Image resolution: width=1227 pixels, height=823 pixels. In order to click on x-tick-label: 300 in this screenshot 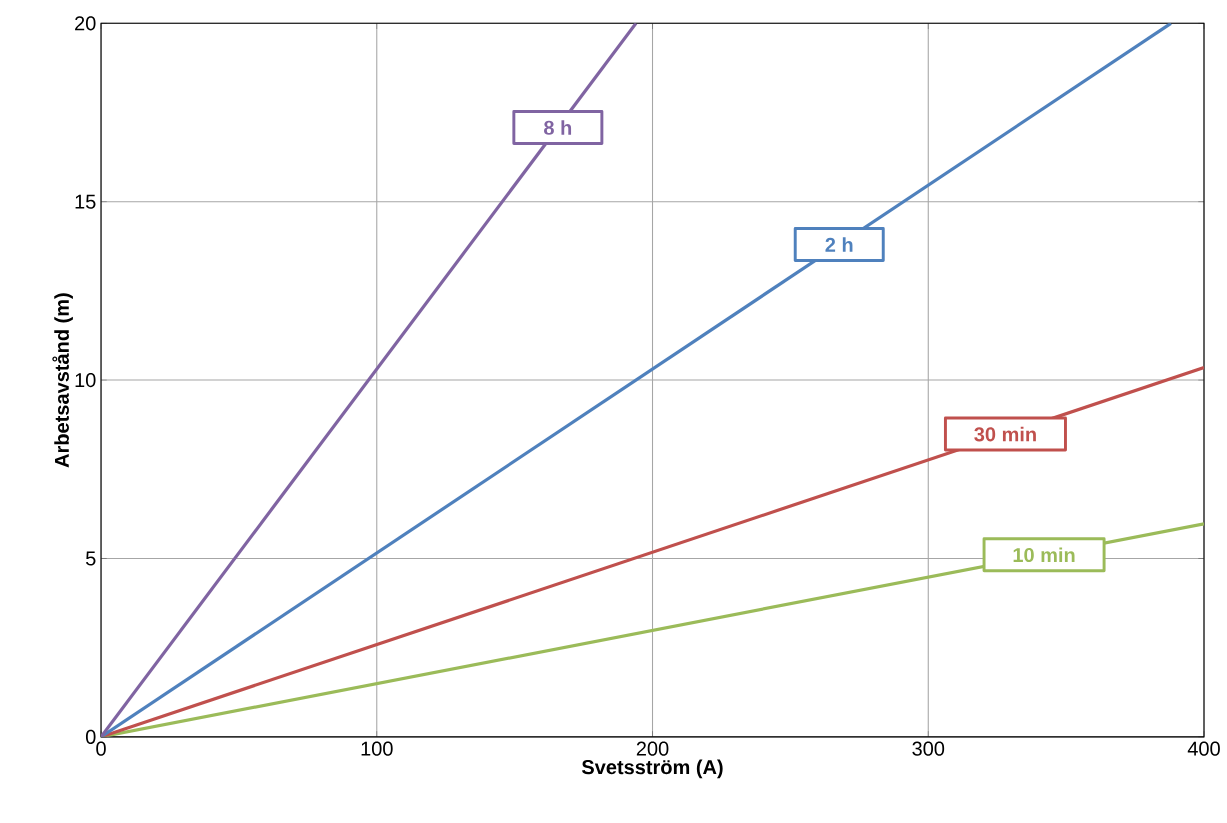, I will do `click(928, 748)`.